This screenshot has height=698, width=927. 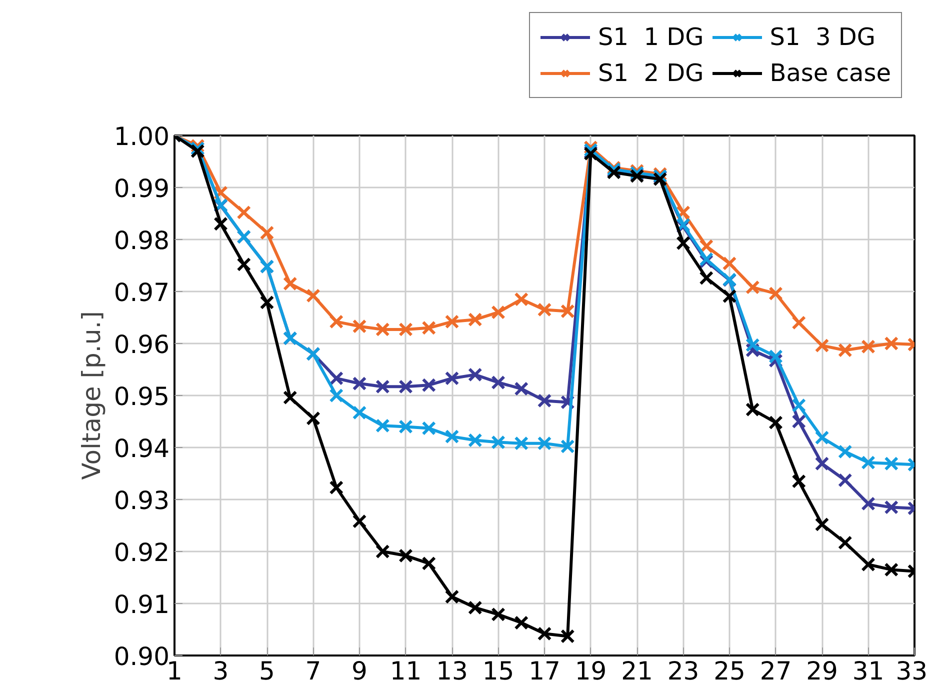 What do you see at coordinates (730, 671) in the screenshot?
I see `x-tick-label: 25` at bounding box center [730, 671].